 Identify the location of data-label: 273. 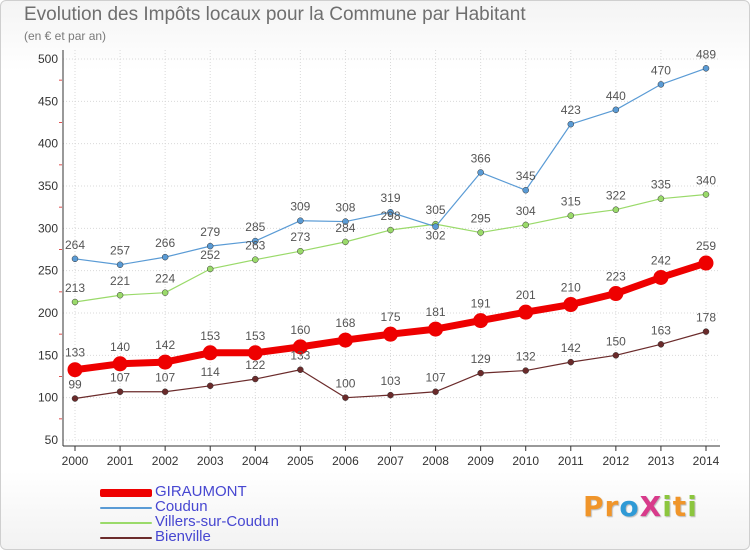
(300, 237).